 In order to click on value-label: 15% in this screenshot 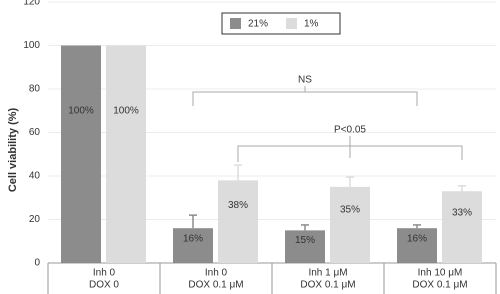, I will do `click(305, 240)`.